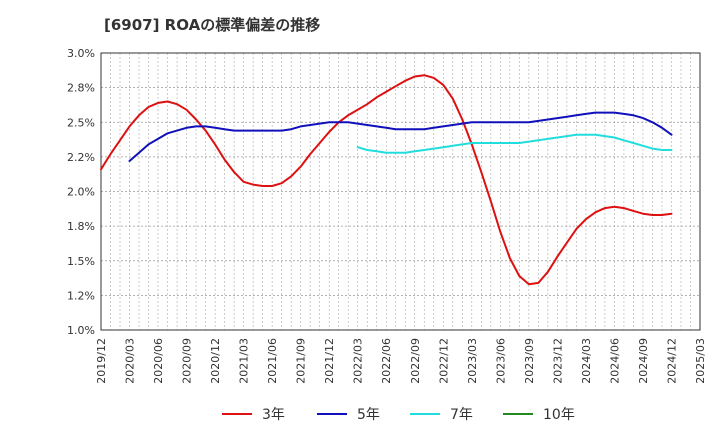 Image resolution: width=720 pixels, height=440 pixels. What do you see at coordinates (158, 361) in the screenshot?
I see `x-tick-label: 2020/06` at bounding box center [158, 361].